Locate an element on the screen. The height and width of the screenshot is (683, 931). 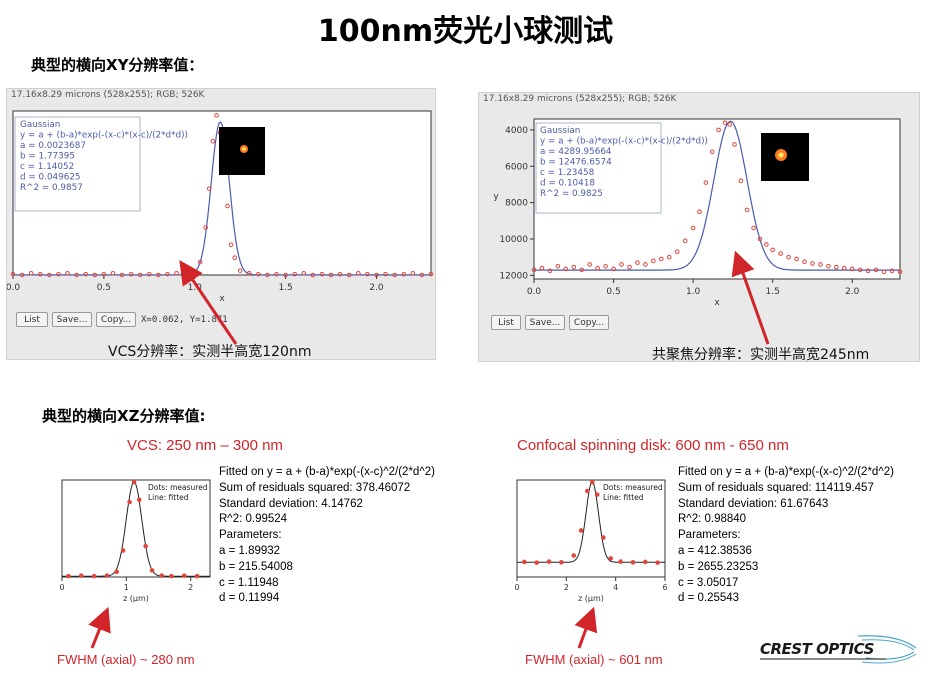
page-title: 100nm荧光小球测试 is located at coordinates (465, 31).